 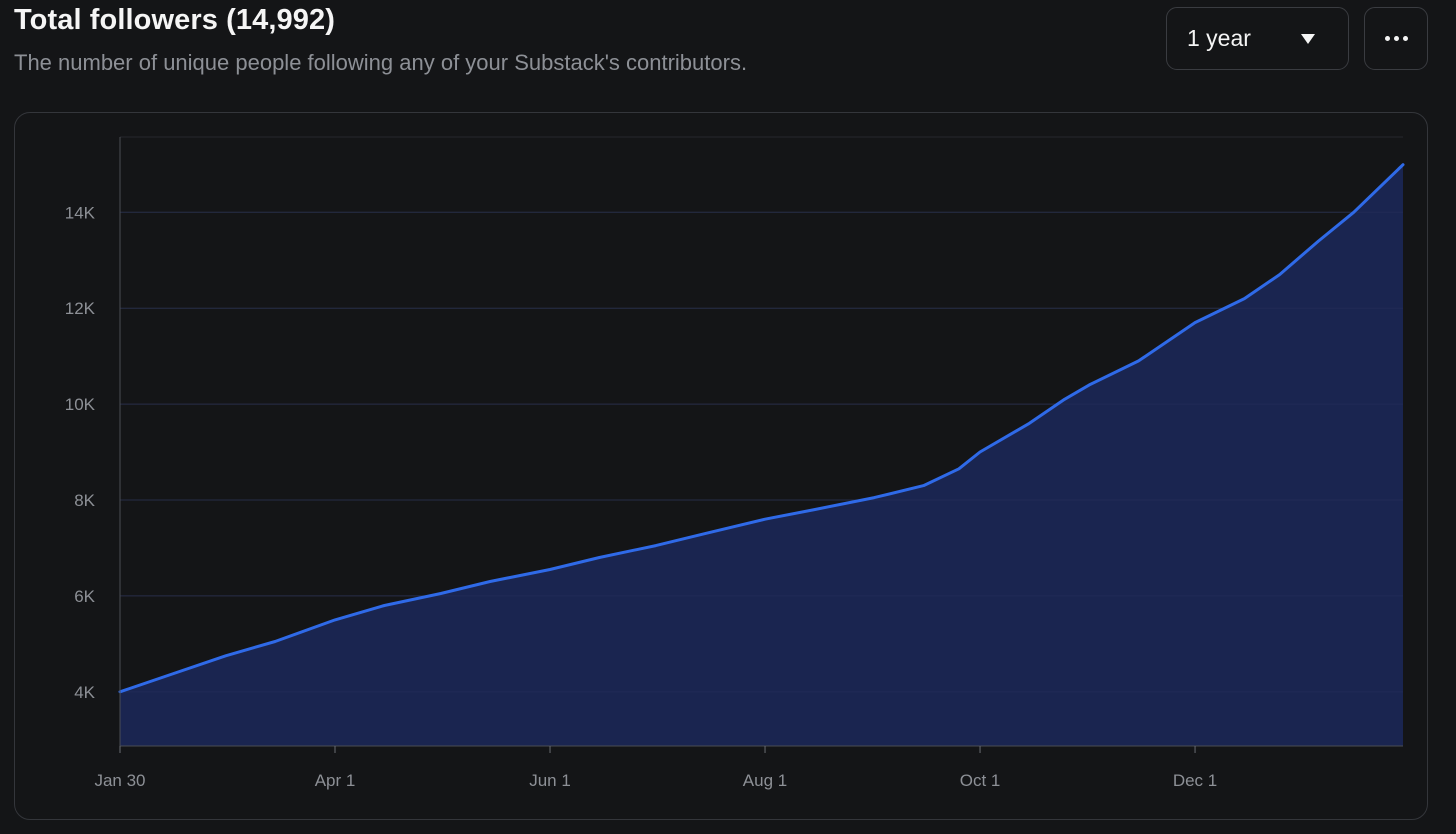 I want to click on x-tick-label: Aug 1, so click(x=765, y=780).